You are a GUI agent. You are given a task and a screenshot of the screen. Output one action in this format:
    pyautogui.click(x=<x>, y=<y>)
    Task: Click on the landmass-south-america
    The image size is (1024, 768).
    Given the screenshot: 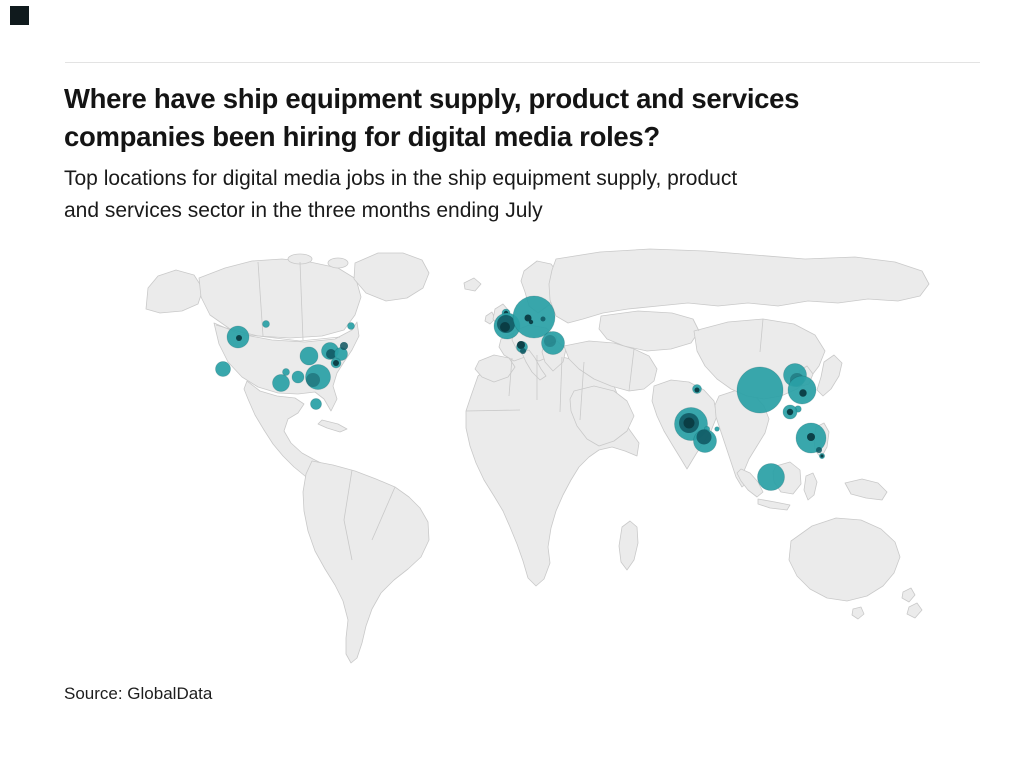 What is the action you would take?
    pyautogui.click(x=366, y=562)
    